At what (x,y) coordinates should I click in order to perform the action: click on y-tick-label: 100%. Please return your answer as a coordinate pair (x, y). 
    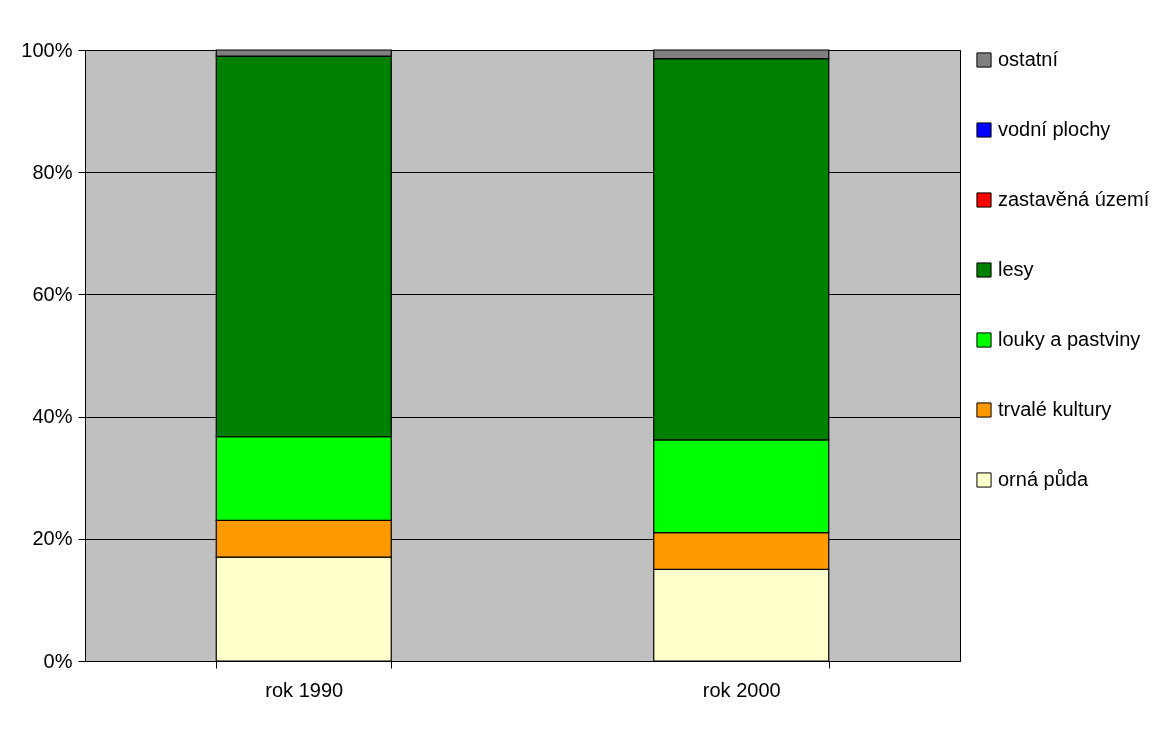
    Looking at the image, I should click on (47, 49).